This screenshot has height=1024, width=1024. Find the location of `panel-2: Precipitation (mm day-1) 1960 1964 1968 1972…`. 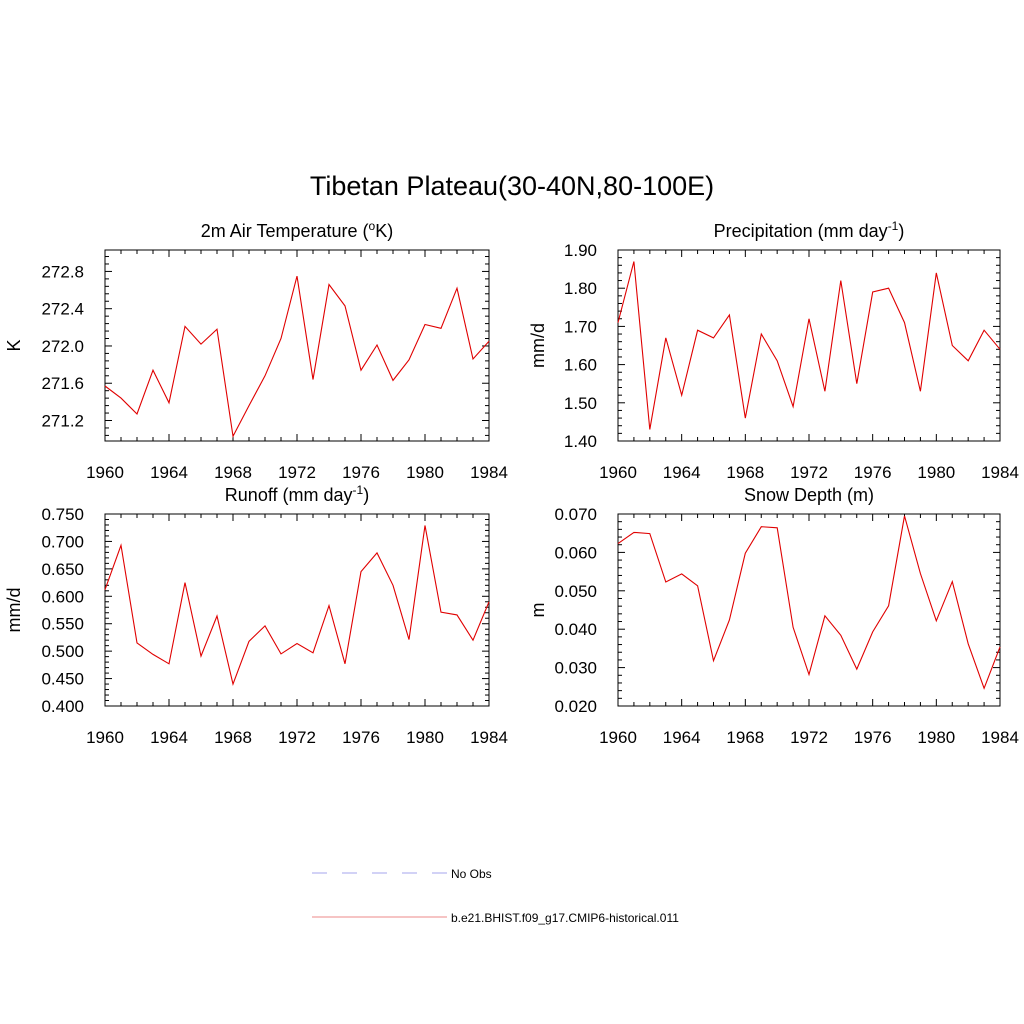

panel-2: Precipitation (mm day-1) 1960 1964 1968 1972… is located at coordinates (773, 350).